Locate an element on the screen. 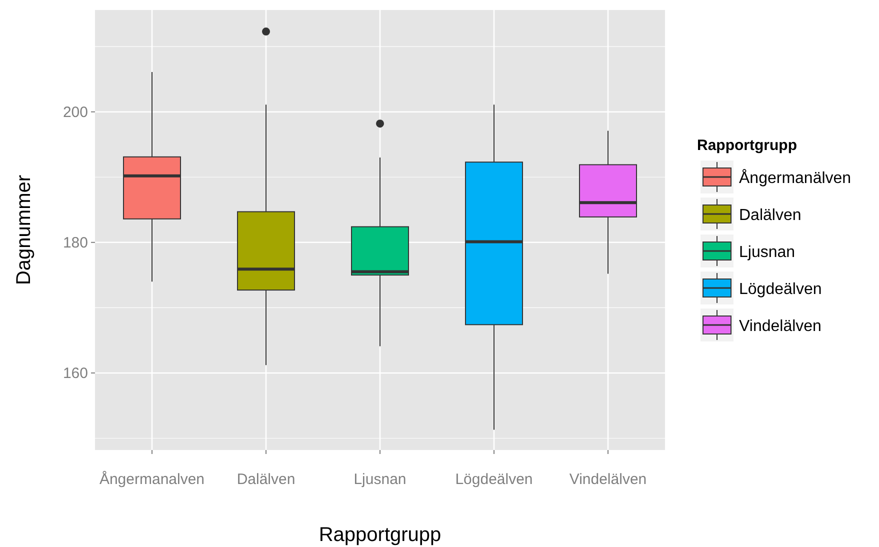  legend-label: Lögdeälven is located at coordinates (780, 289).